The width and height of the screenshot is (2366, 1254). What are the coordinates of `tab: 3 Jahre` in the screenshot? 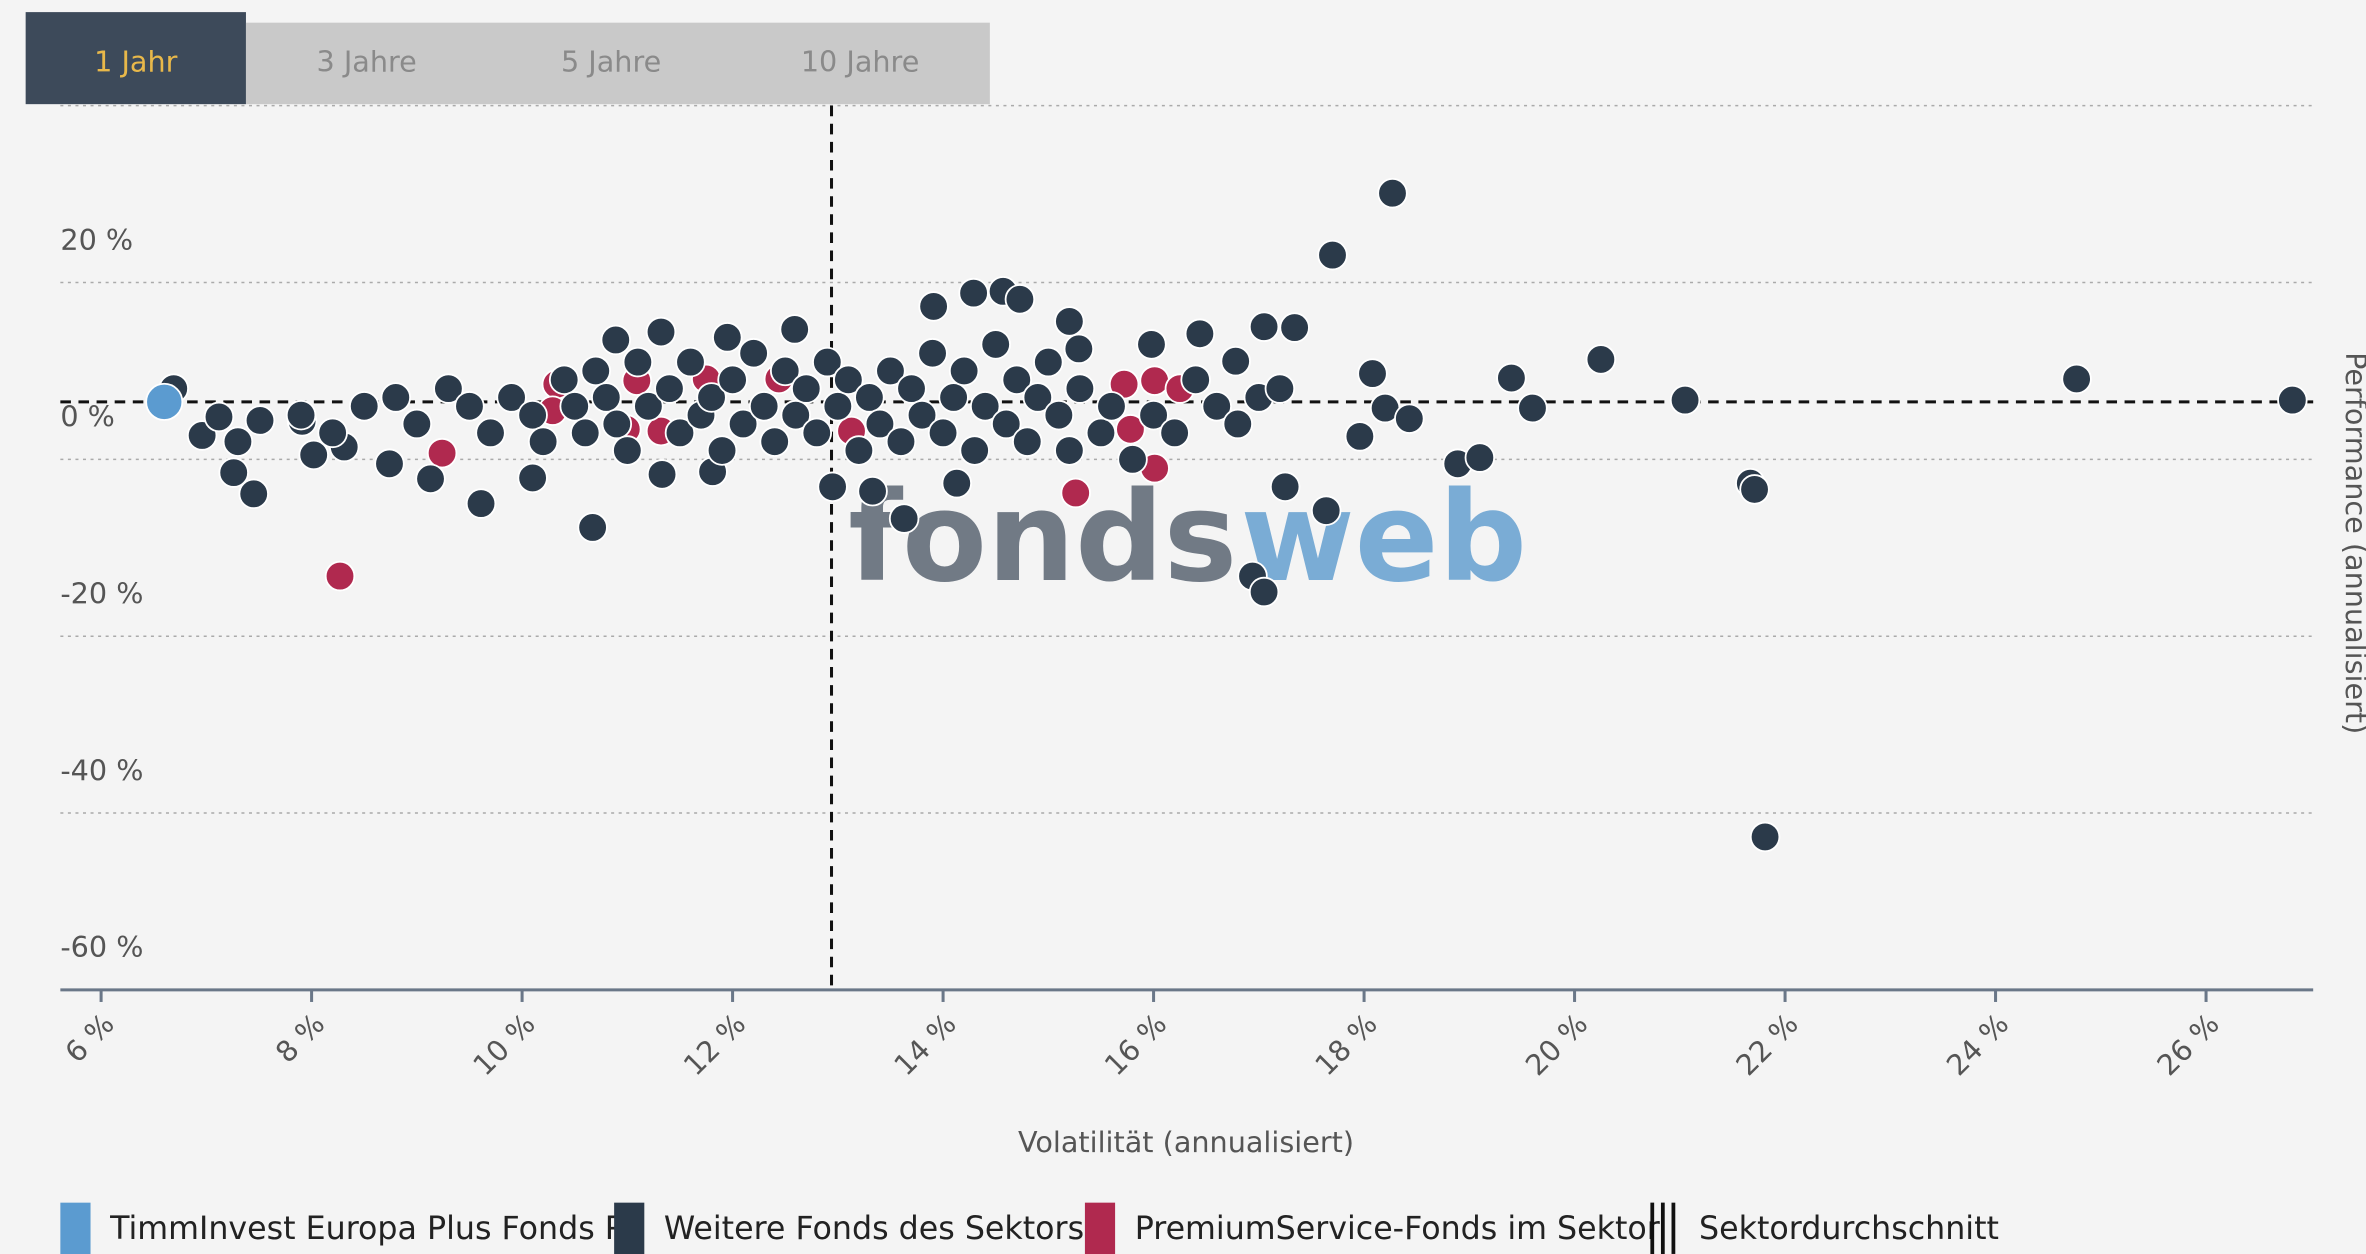 It's located at (367, 61).